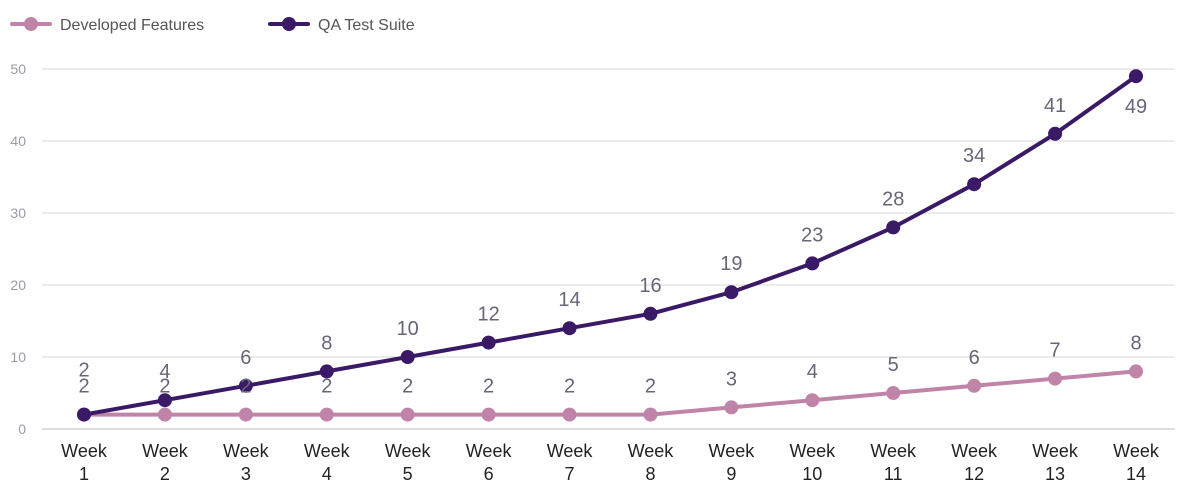 Image resolution: width=1180 pixels, height=500 pixels. What do you see at coordinates (18, 285) in the screenshot?
I see `y-tick-label-20: 20` at bounding box center [18, 285].